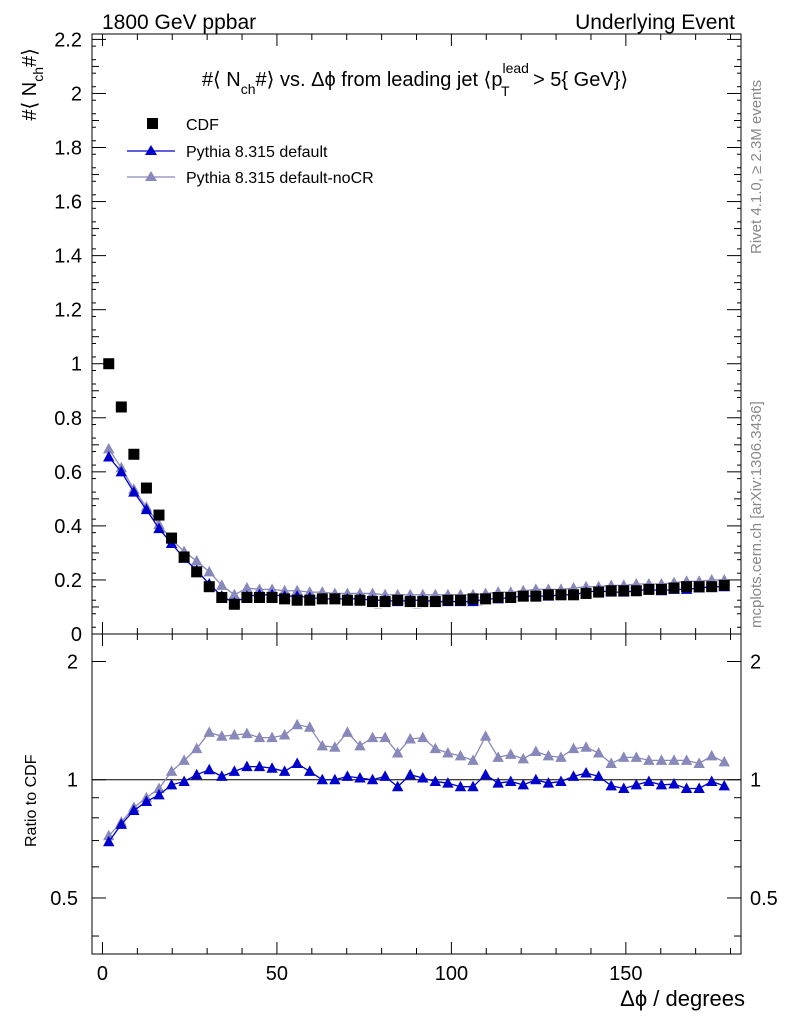 The image size is (786, 1024). Describe the element at coordinates (578, 80) in the screenshot. I see `title-suffix: > 5{ GeV}⟩` at that location.